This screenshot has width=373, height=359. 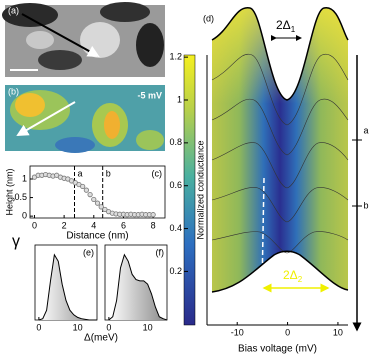 What do you see at coordinates (175, 228) in the screenshot?
I see `y-tick-label: 0.4` at bounding box center [175, 228].